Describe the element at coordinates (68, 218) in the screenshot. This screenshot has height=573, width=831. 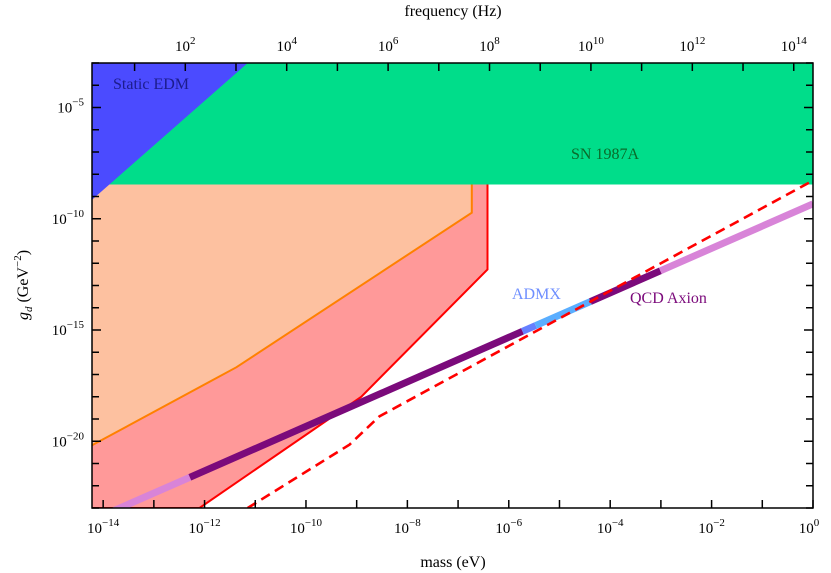
I see `y-tick-label: 10−10` at that location.